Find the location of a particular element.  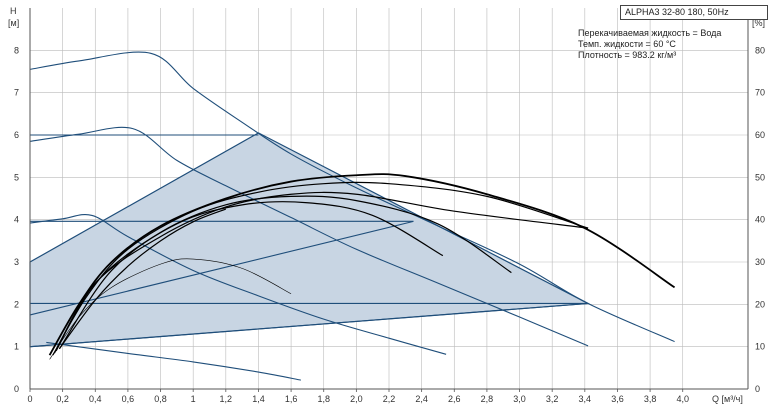

fluid-info-line: Плотность = 983.2 кг/м³ is located at coordinates (627, 55).